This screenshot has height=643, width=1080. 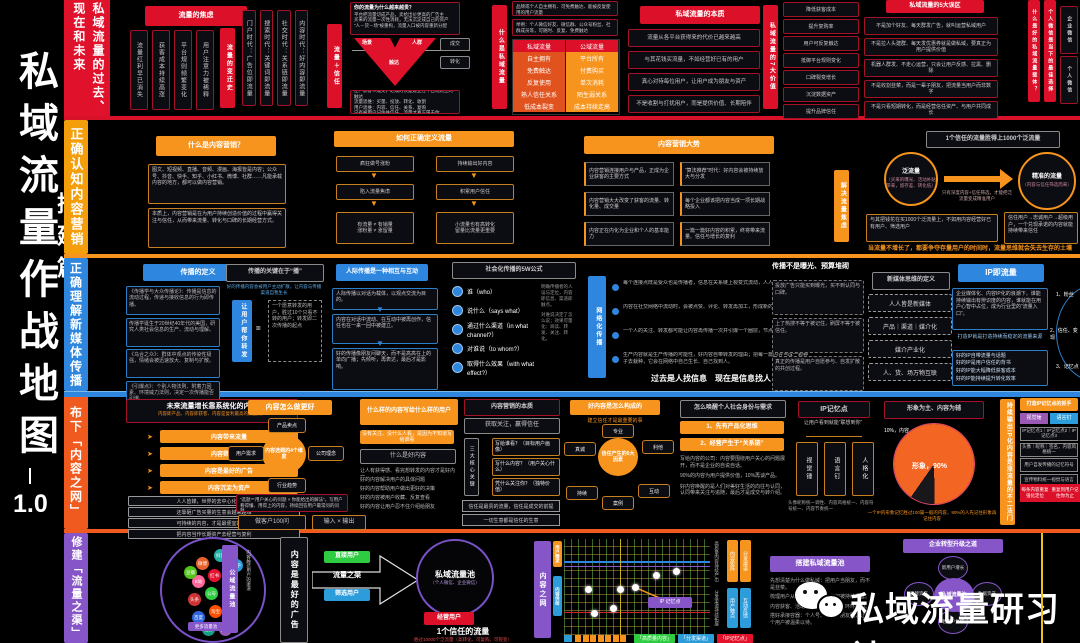 What do you see at coordinates (655, 638) in the screenshot?
I see `web-legend-item: 「高质量内容」` at bounding box center [655, 638].